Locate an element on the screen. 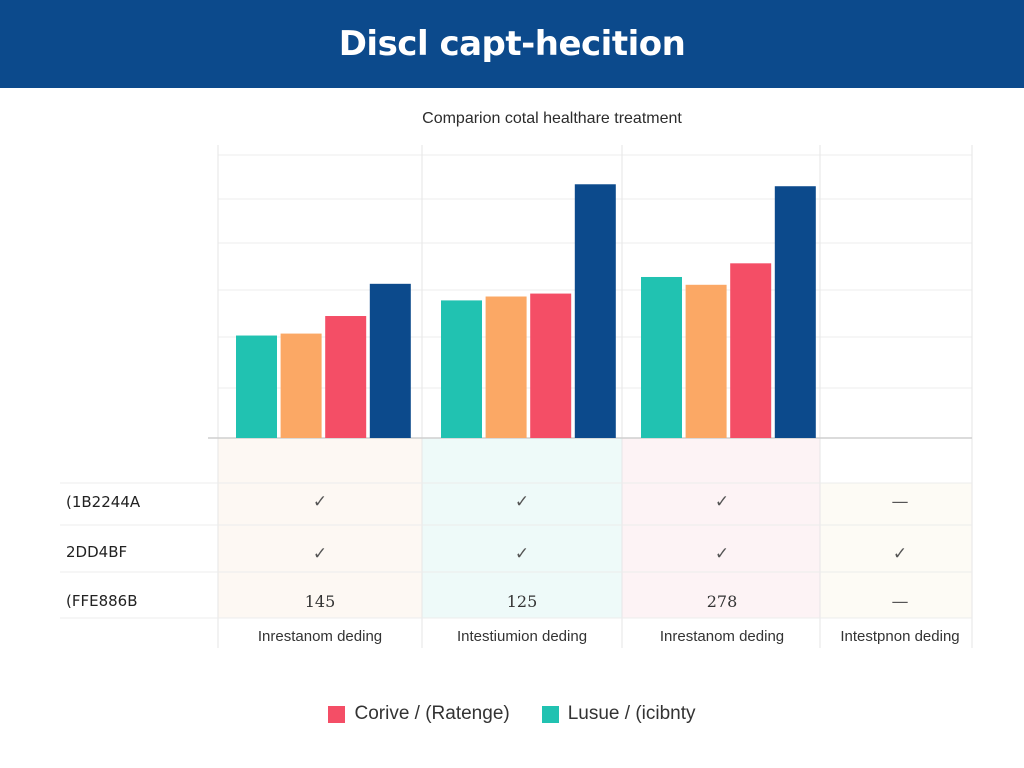 This screenshot has height=768, width=1024. legend-item: Corive / (Ratenge) is located at coordinates (419, 714).